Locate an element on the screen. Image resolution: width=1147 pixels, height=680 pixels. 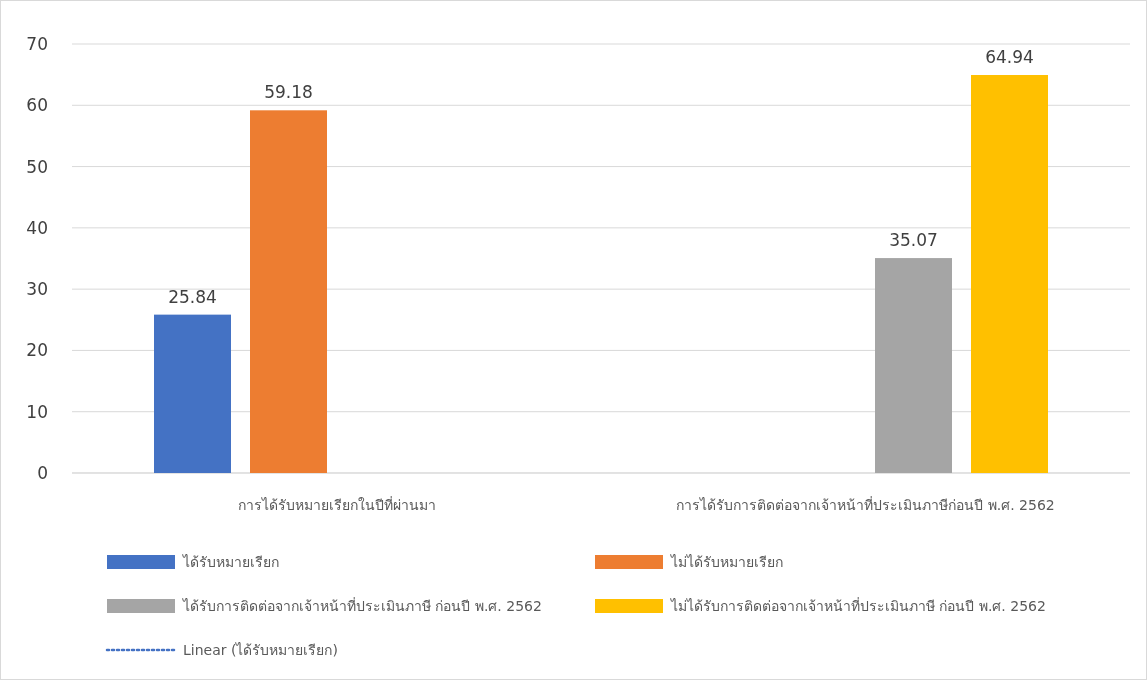
y-tick-label: 0 is located at coordinates (42, 473).